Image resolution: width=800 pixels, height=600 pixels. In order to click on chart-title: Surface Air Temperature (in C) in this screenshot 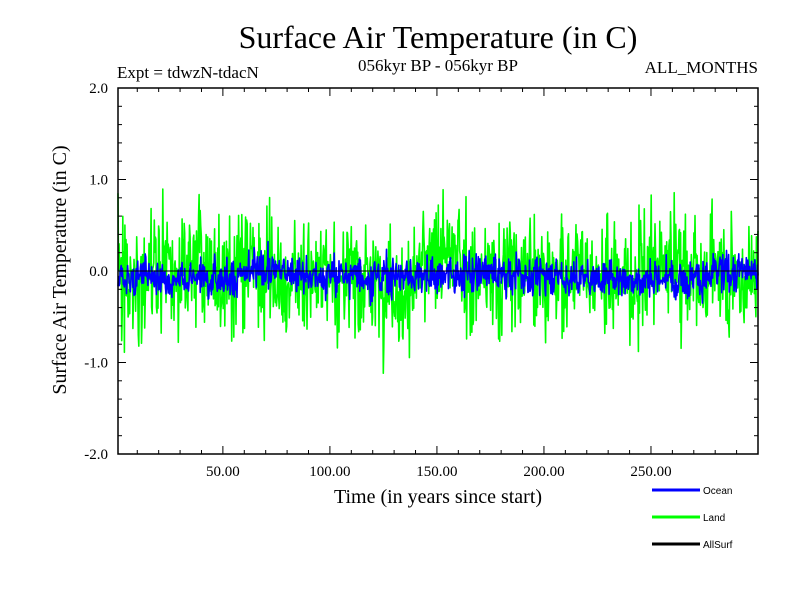, I will do `click(438, 37)`.